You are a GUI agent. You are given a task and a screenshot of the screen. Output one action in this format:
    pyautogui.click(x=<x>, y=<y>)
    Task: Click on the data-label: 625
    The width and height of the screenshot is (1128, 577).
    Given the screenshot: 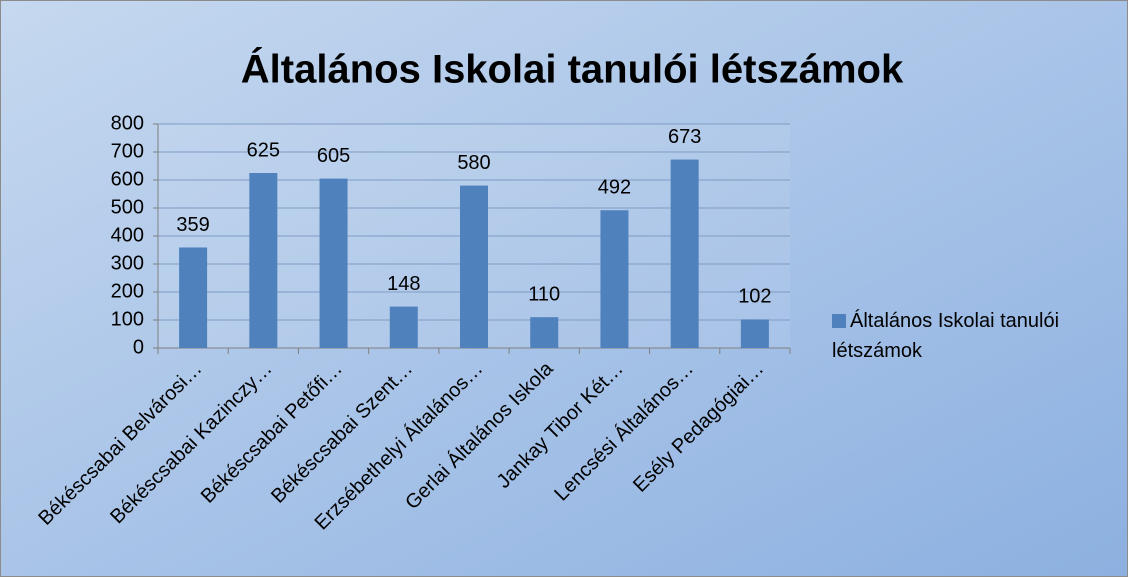 What is the action you would take?
    pyautogui.click(x=263, y=150)
    